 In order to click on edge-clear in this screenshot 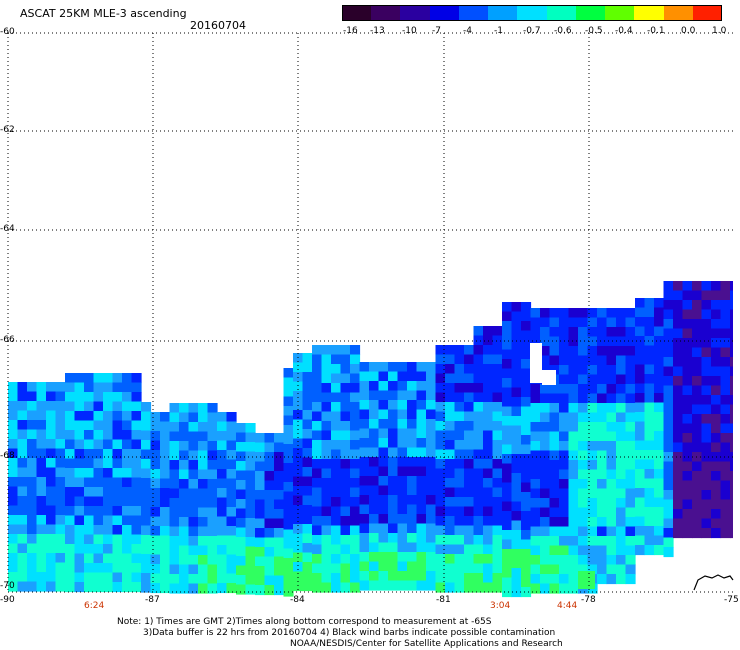, I will do `click(736, 440)`.